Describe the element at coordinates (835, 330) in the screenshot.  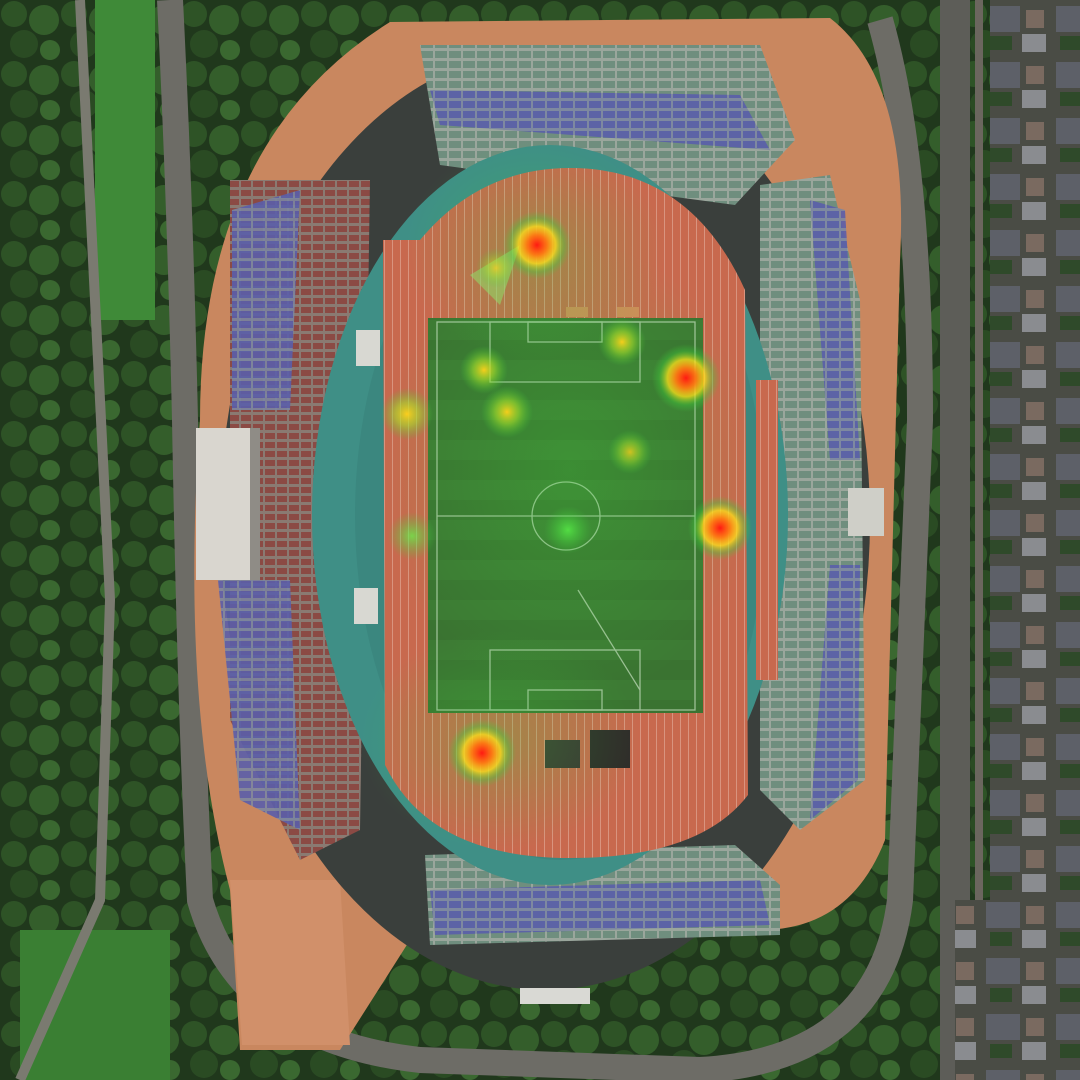
I see `stand-east-blue` at that location.